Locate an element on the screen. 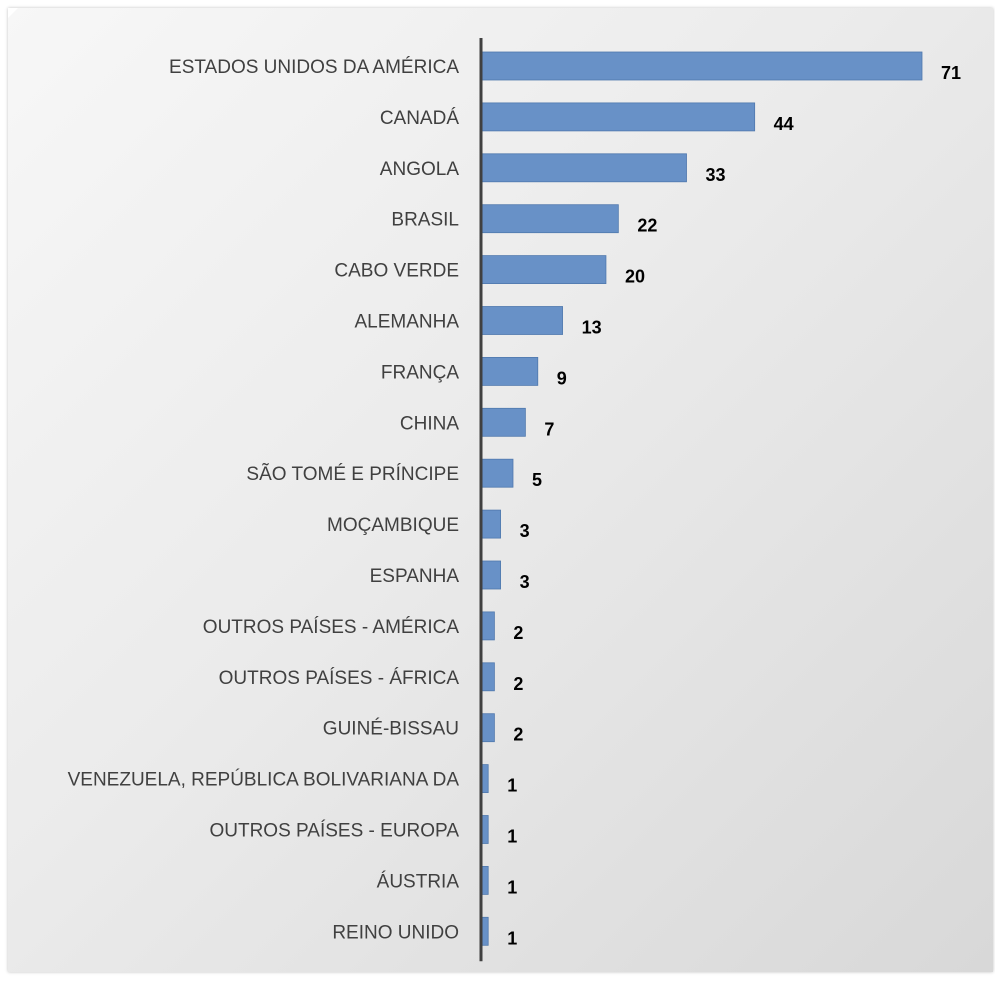 Image resolution: width=995 pixels, height=982 pixels. data-label: 13 is located at coordinates (592, 328).